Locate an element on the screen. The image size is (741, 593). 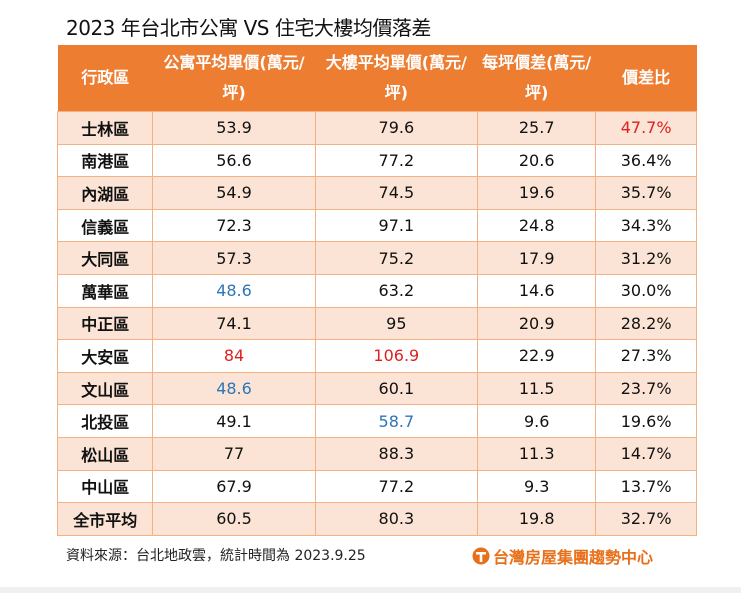
table-row: 中山區 67.9 77.2 9.3 13.7% is located at coordinates (376, 486).